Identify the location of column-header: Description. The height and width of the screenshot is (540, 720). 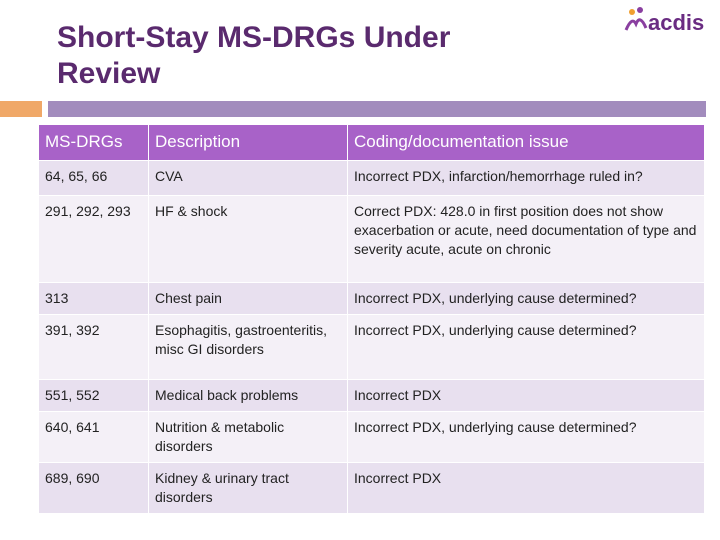
(248, 142).